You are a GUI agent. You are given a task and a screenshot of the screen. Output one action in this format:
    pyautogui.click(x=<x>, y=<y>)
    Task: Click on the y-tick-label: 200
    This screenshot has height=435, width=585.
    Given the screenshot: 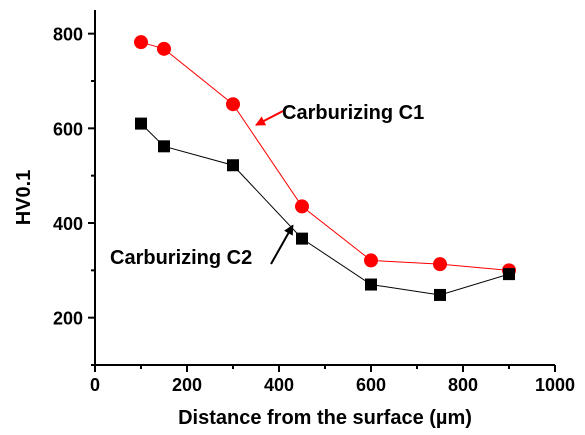 What is the action you would take?
    pyautogui.click(x=68, y=319)
    